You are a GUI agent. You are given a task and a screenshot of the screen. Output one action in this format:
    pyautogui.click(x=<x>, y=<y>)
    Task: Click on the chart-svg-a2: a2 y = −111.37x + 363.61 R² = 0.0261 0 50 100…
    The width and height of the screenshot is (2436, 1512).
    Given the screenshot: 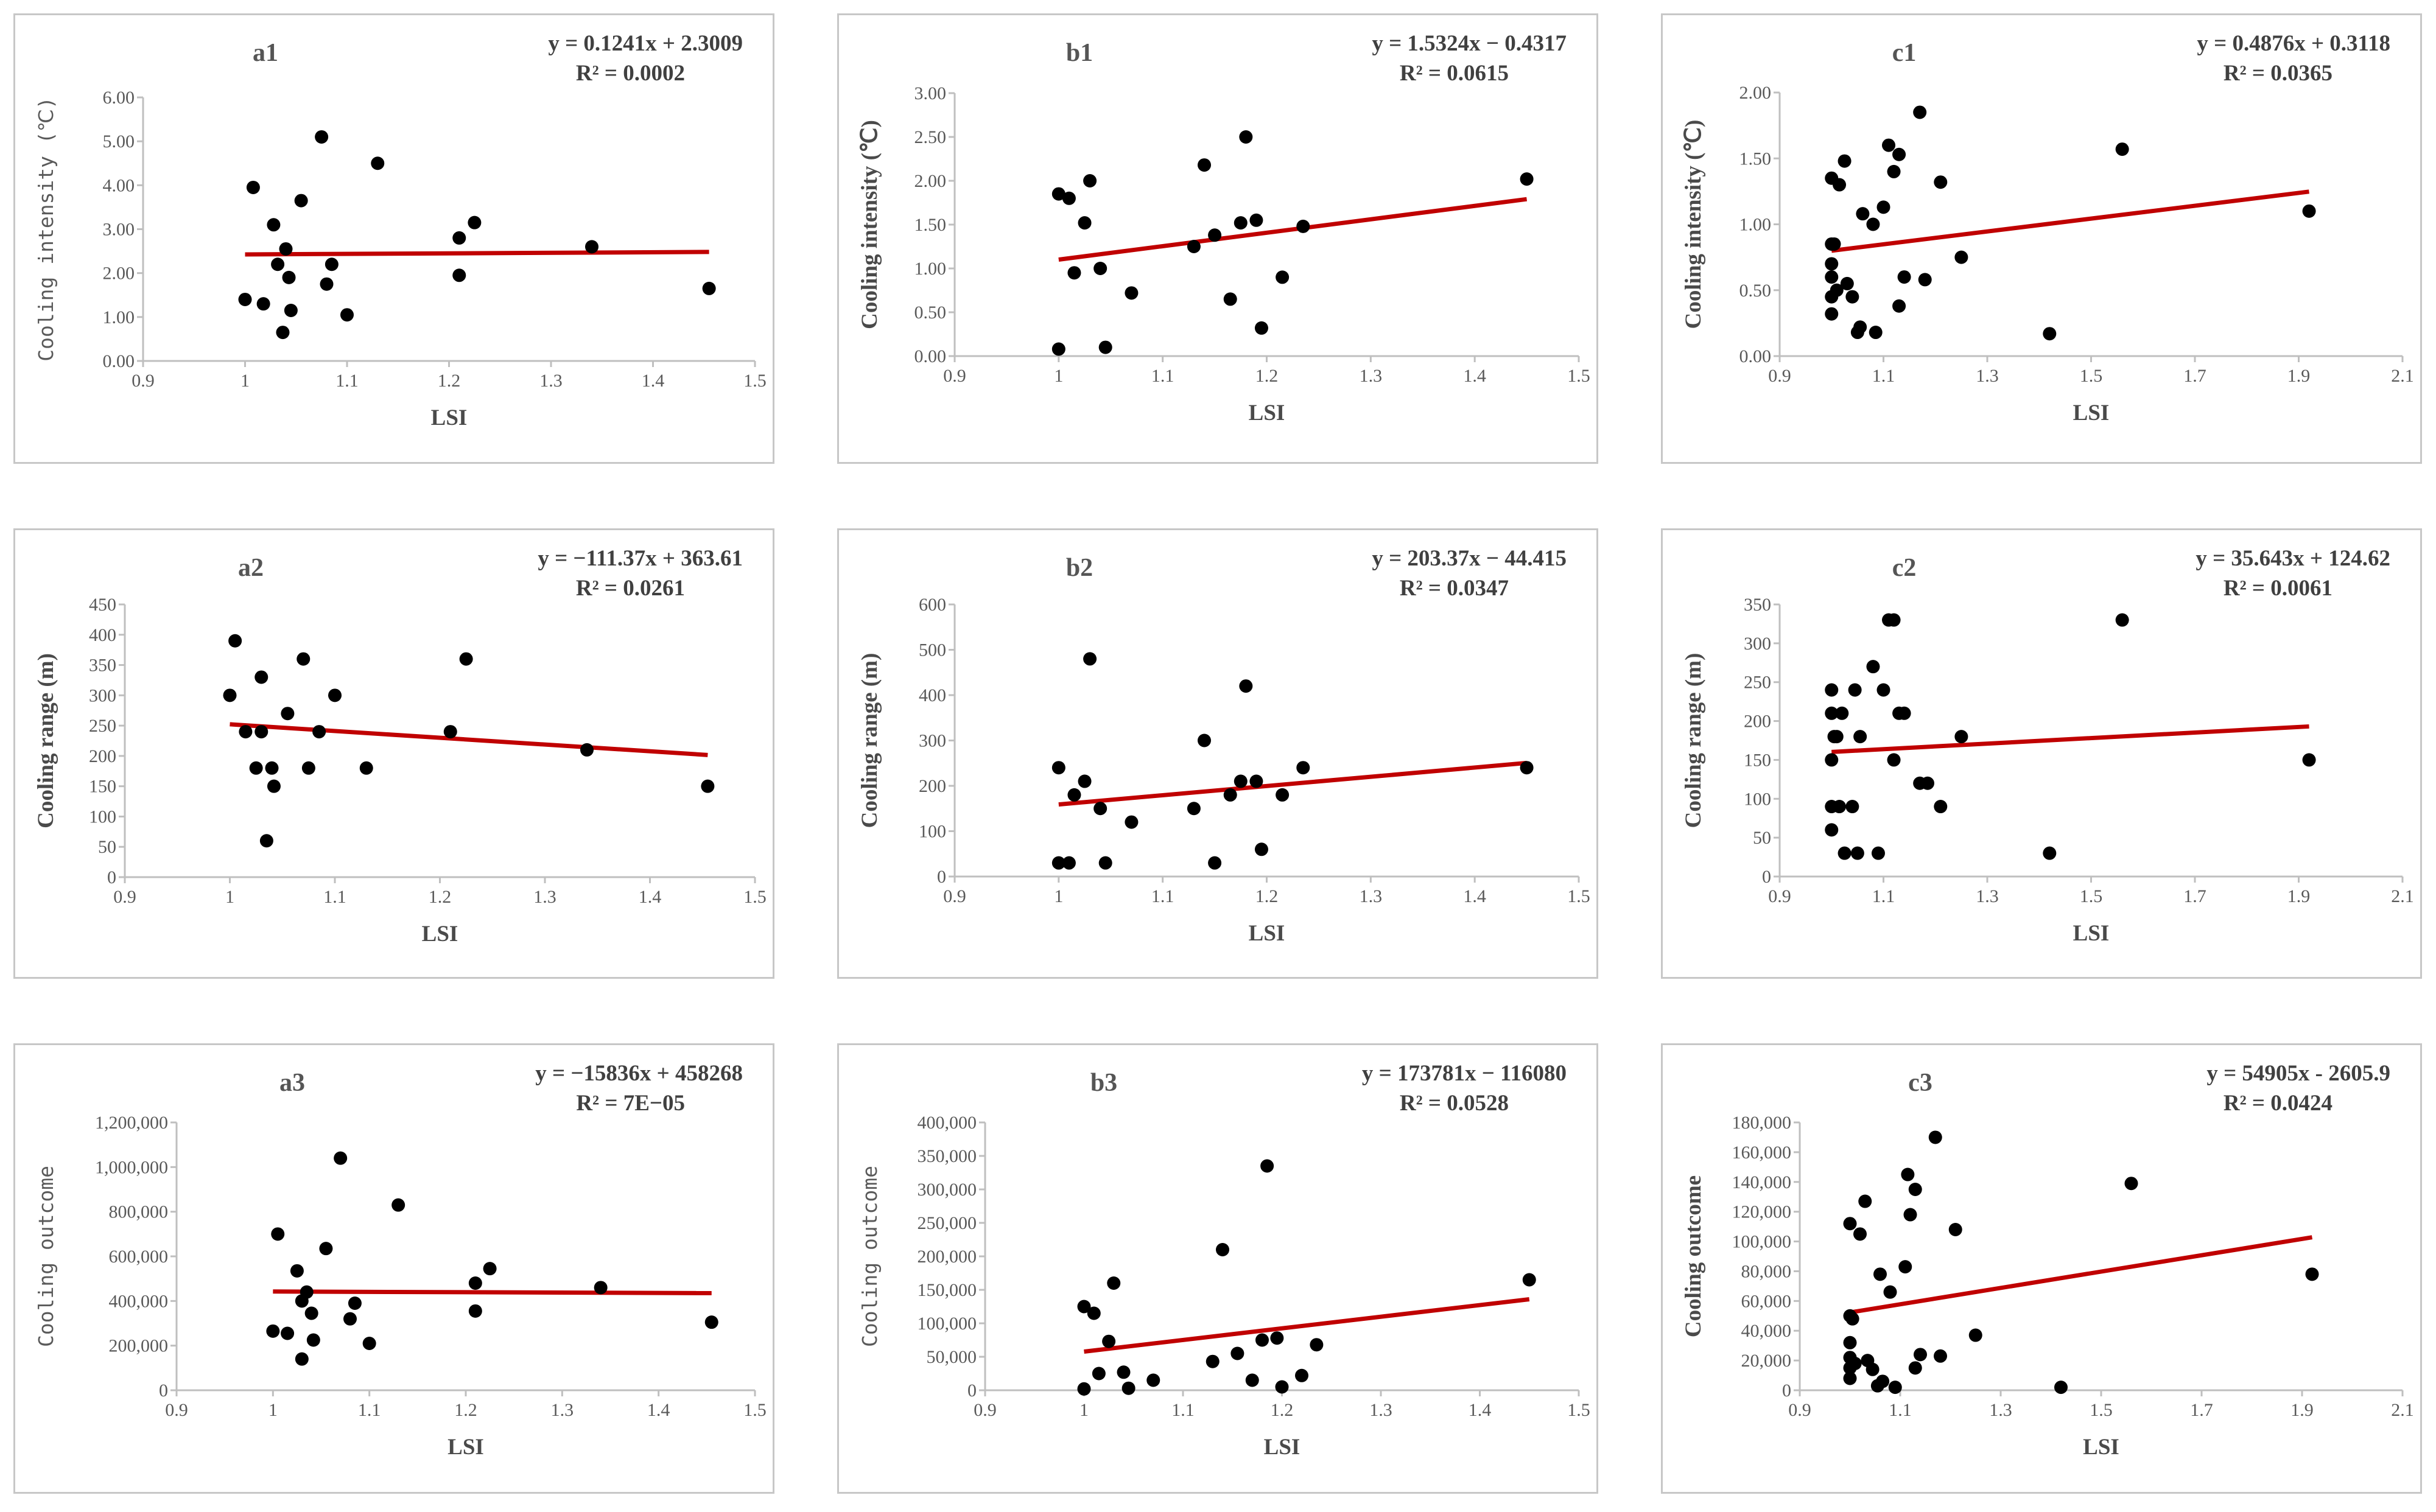 What is the action you would take?
    pyautogui.click(x=400, y=746)
    